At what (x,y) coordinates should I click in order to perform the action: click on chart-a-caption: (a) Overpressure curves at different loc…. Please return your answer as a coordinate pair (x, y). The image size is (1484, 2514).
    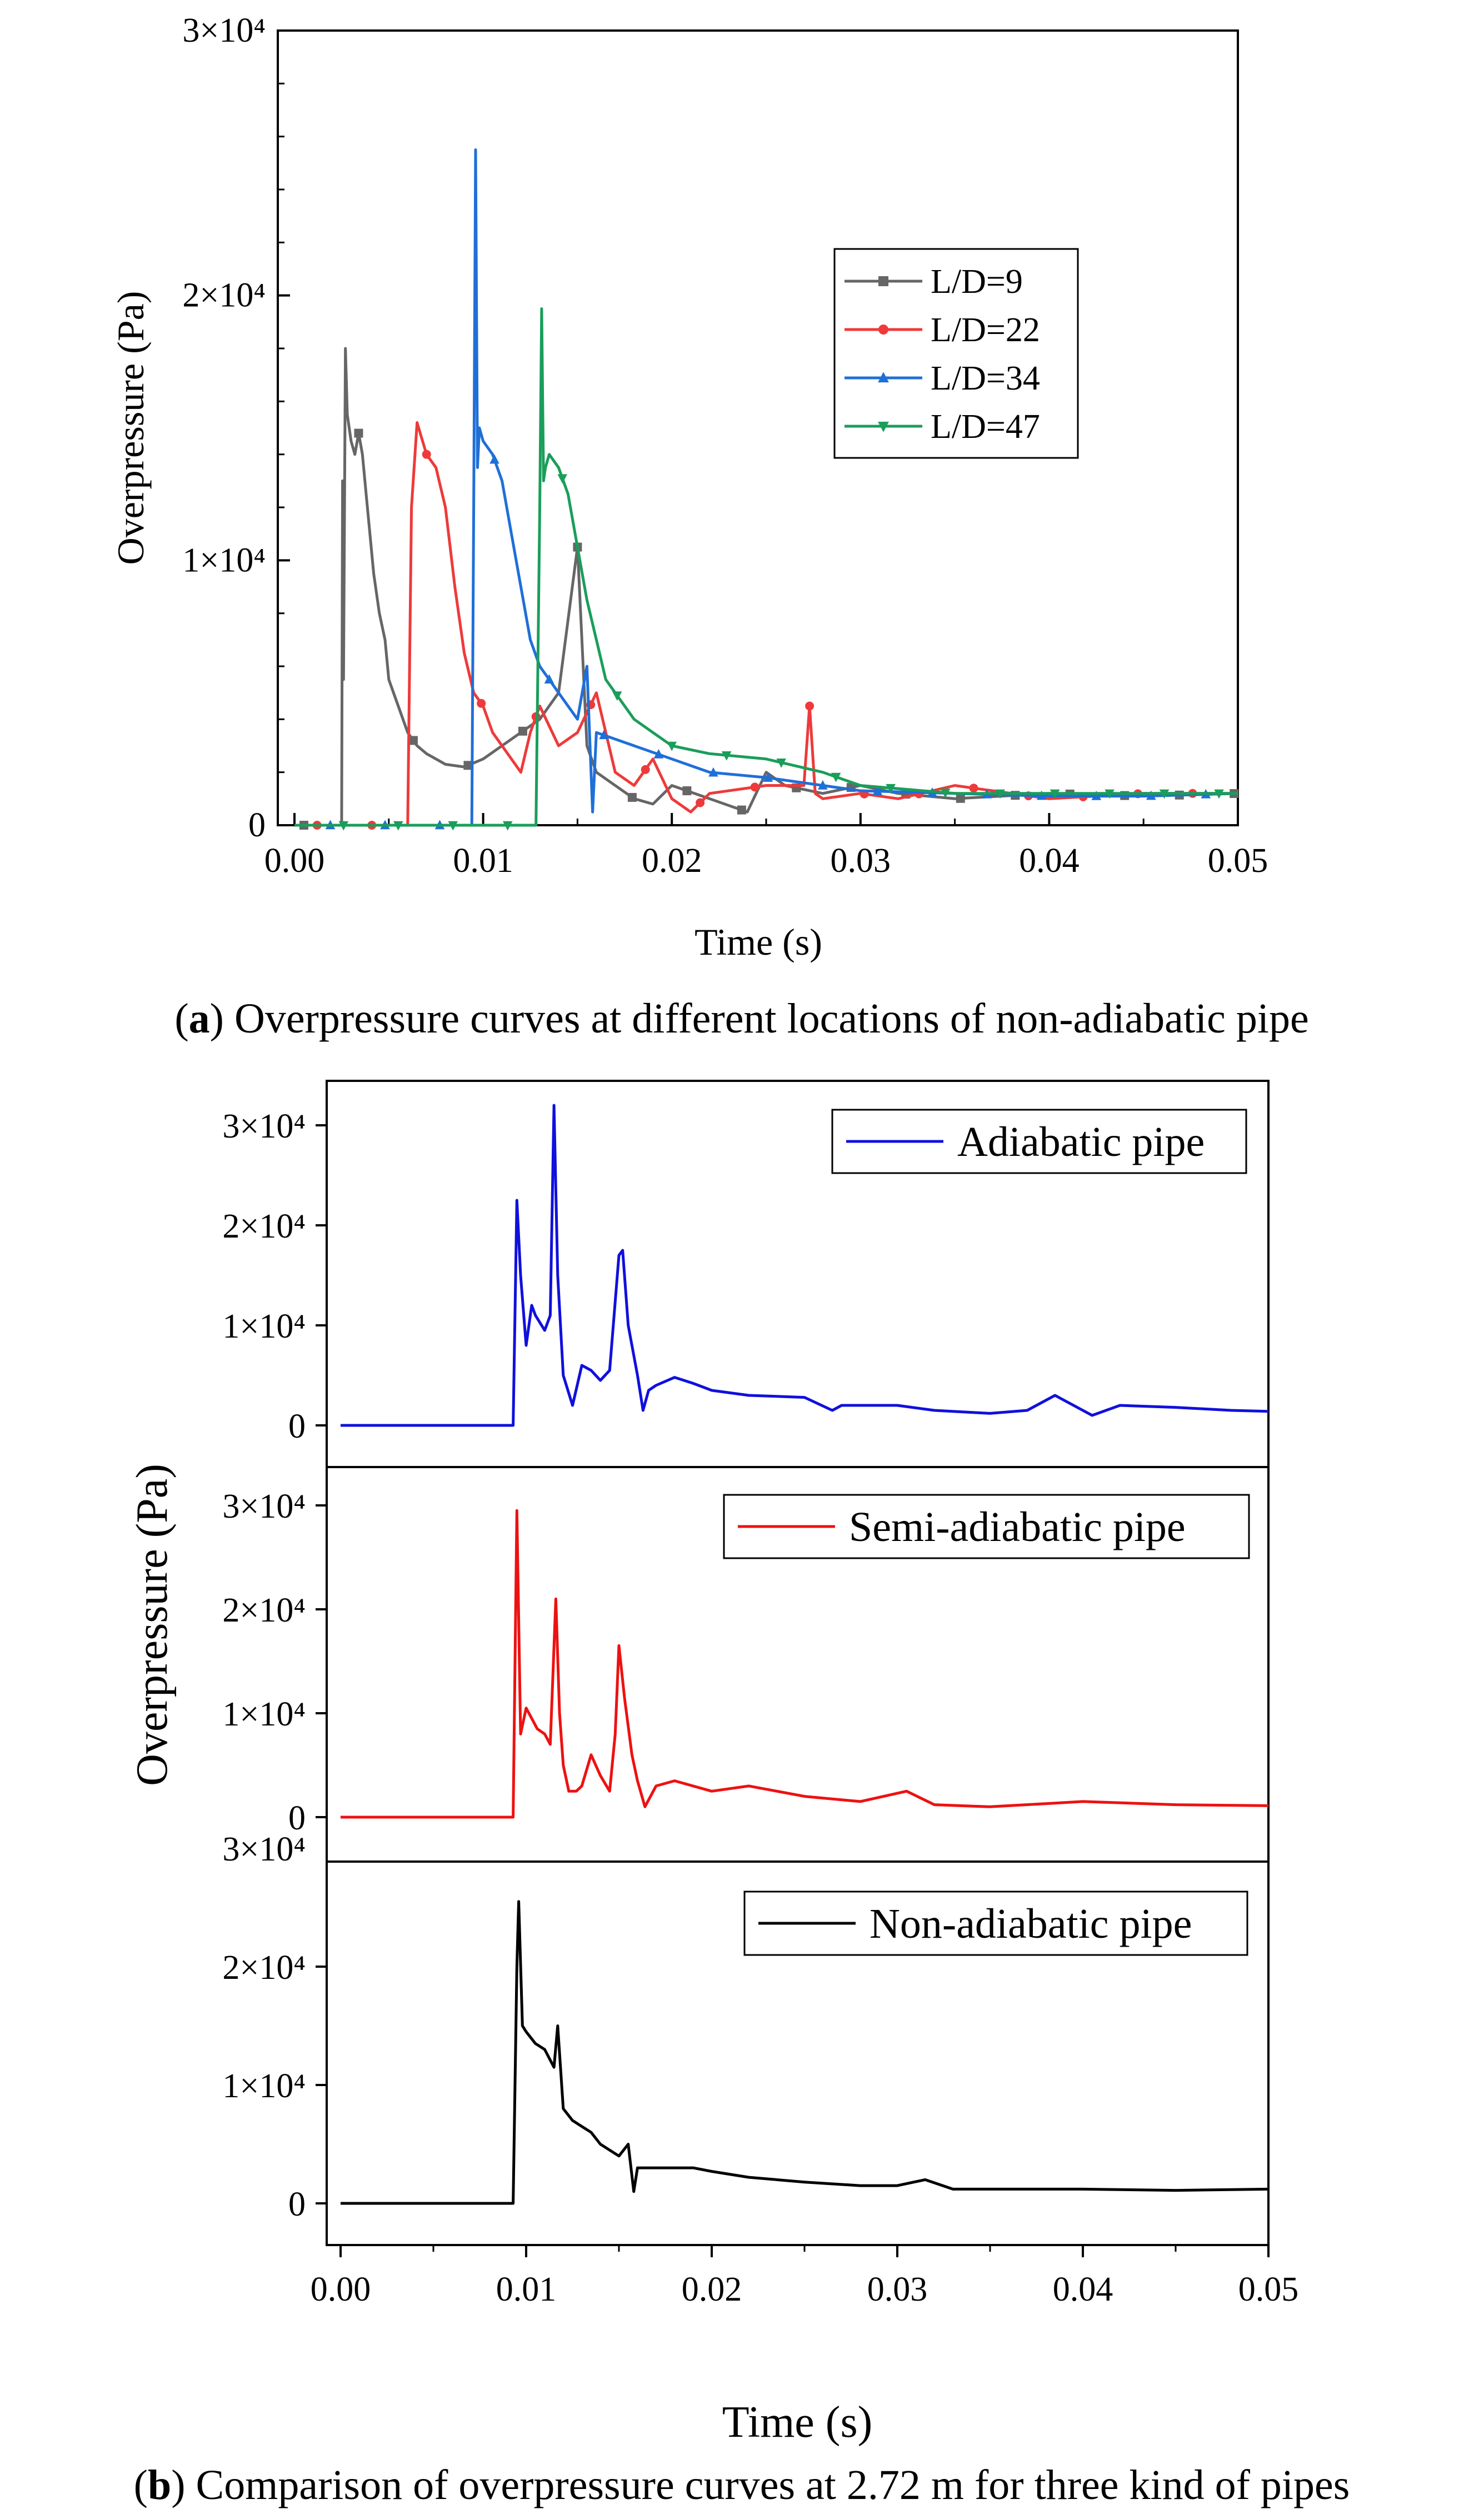
    Looking at the image, I should click on (741, 1018).